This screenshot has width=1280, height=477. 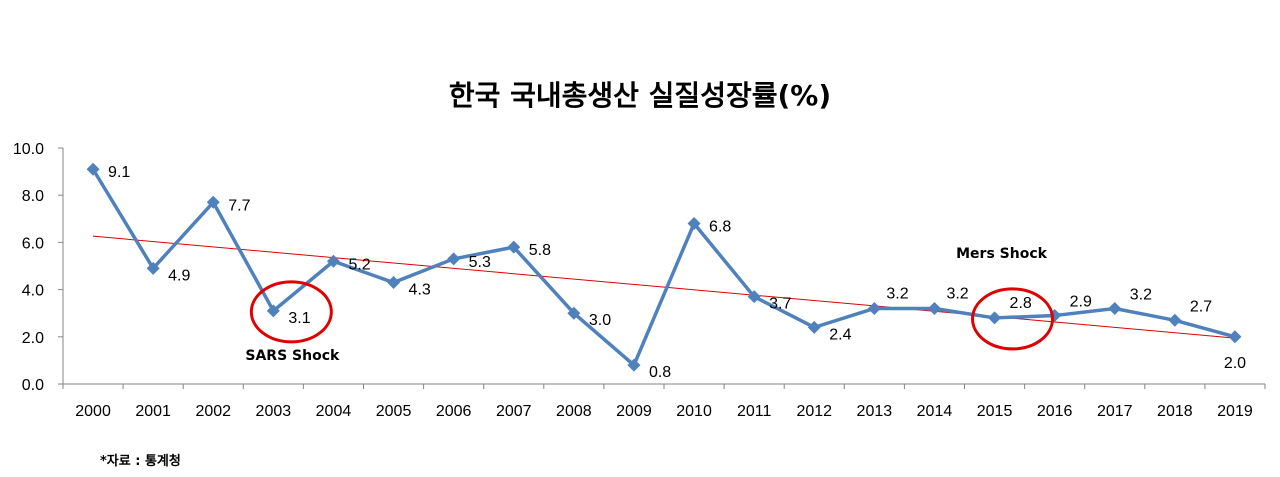 What do you see at coordinates (514, 411) in the screenshot?
I see `x-tick-label: 2007` at bounding box center [514, 411].